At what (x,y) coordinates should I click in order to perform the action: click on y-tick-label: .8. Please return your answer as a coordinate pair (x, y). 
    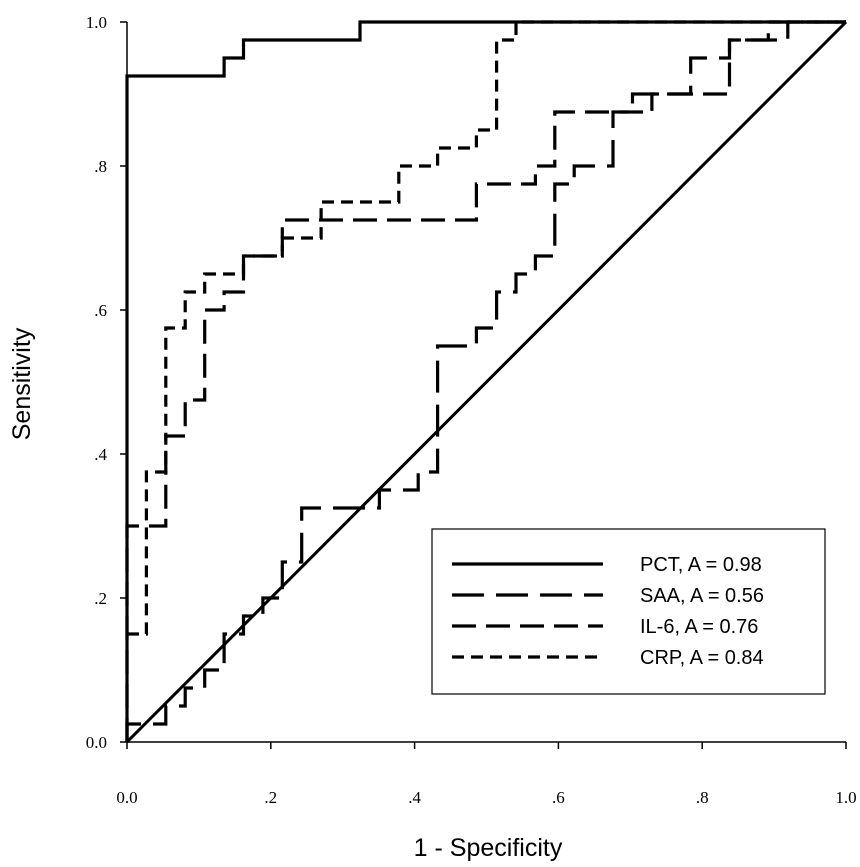
    Looking at the image, I should click on (100, 166).